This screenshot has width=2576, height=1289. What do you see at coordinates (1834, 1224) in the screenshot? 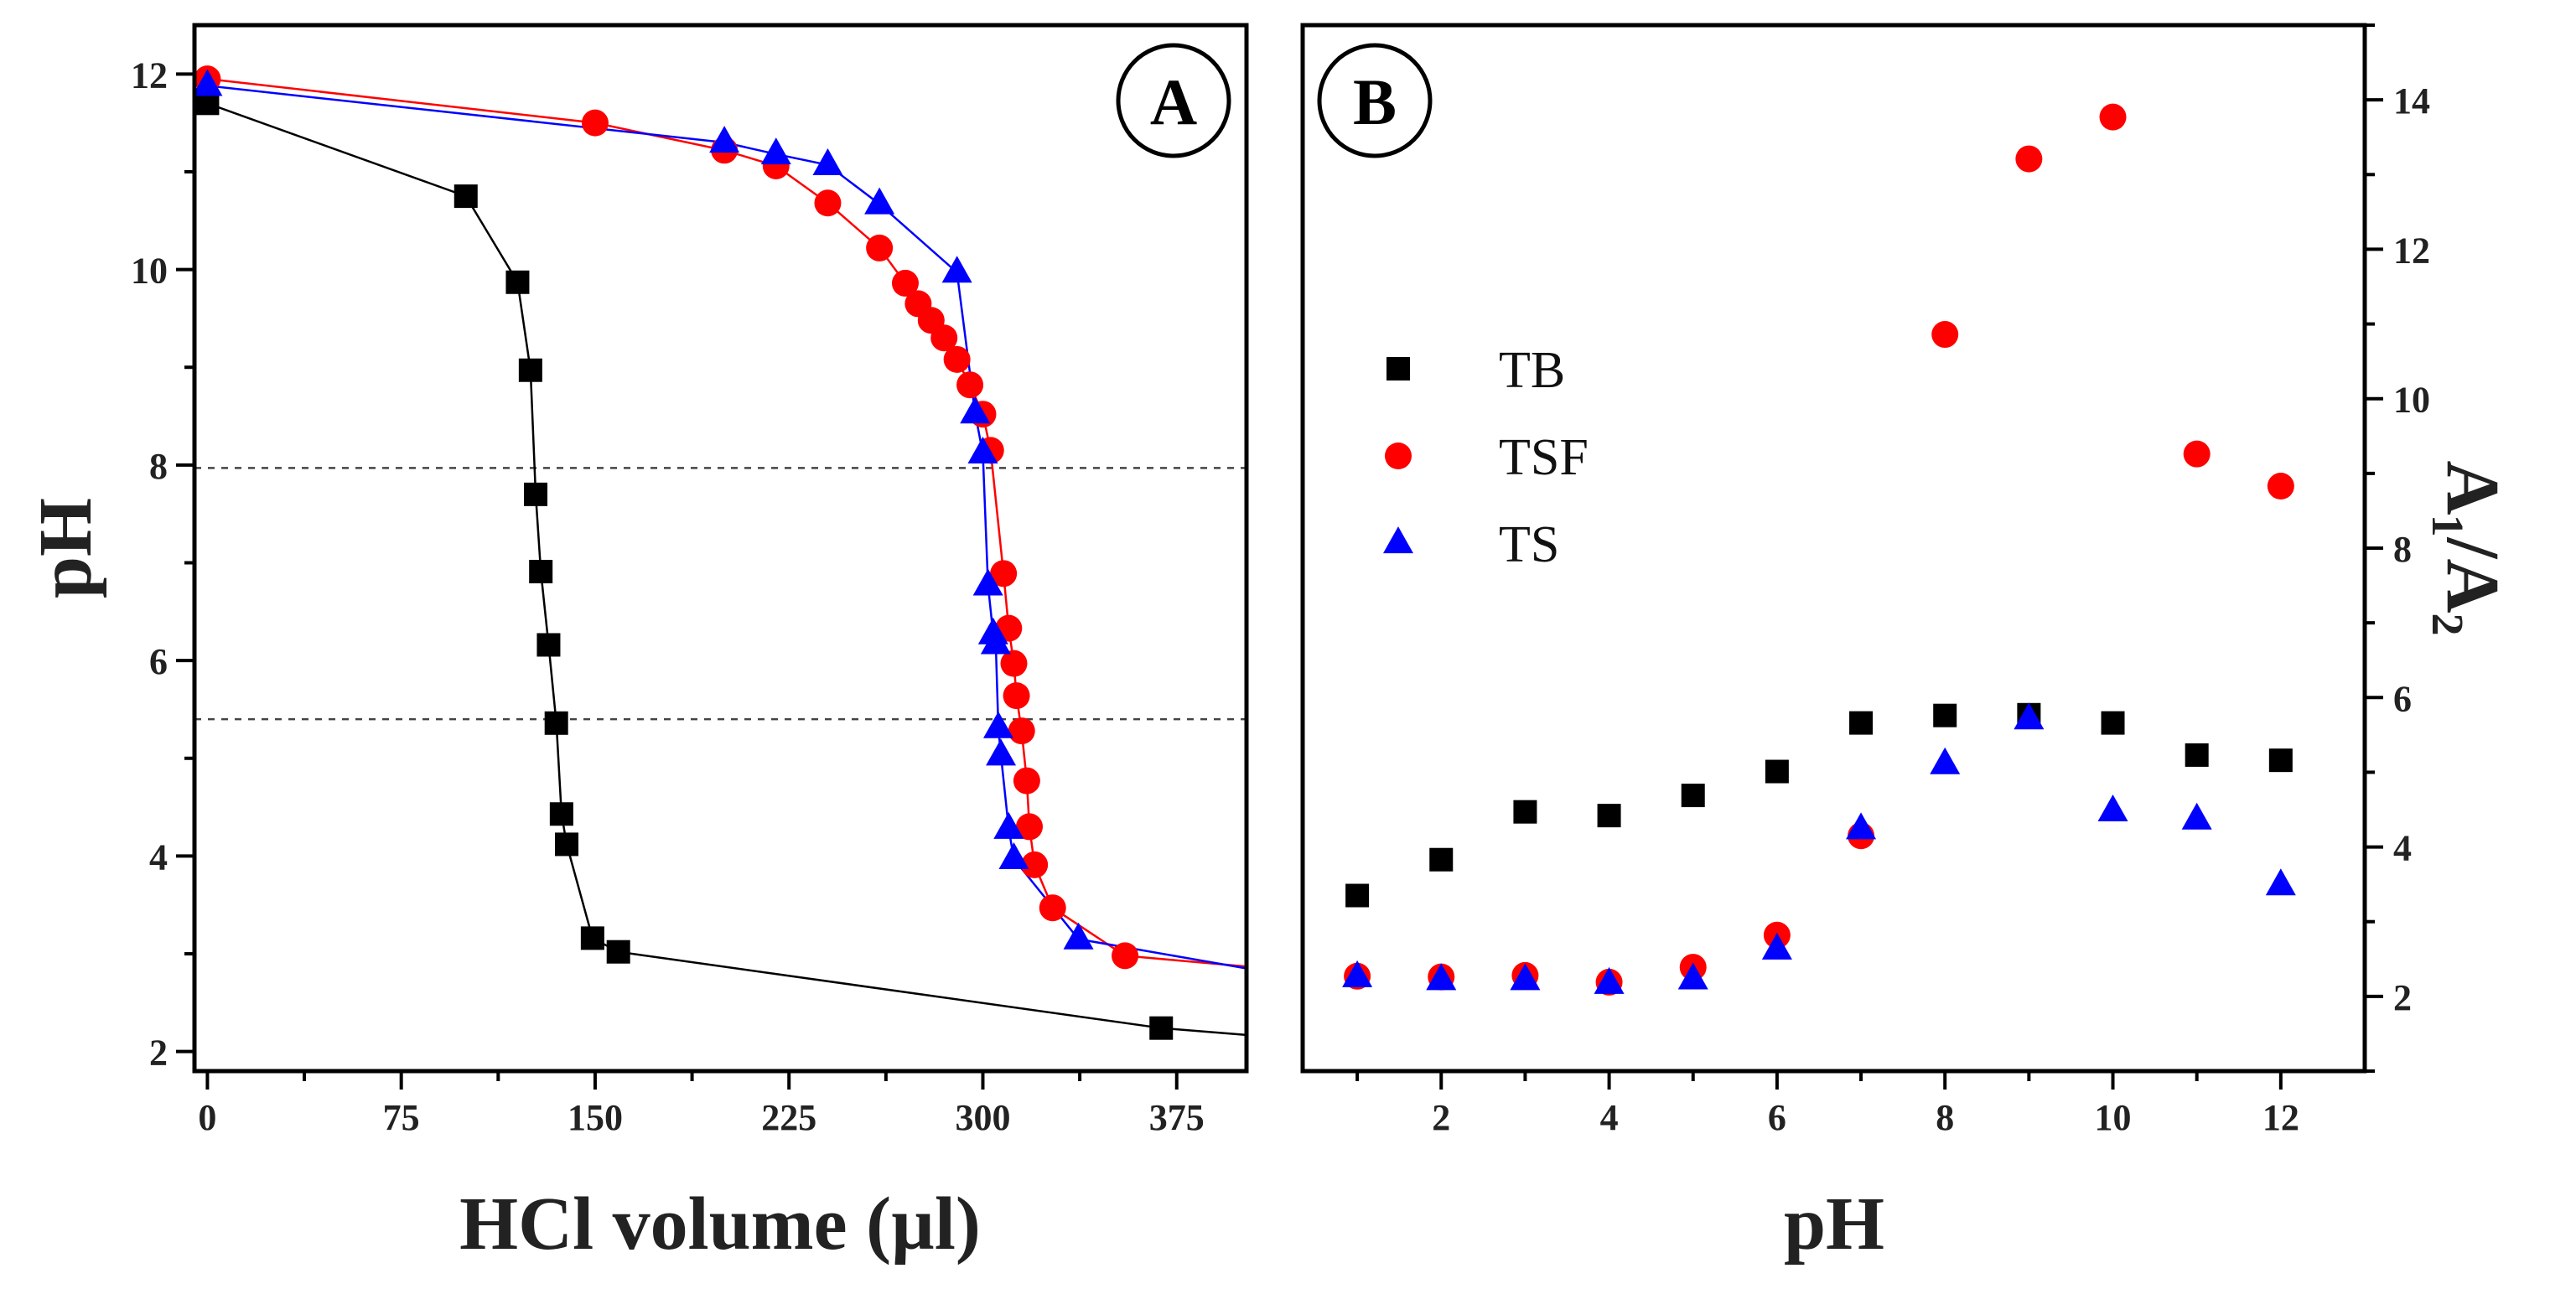
I see `panel-b-x-axis-title: pH` at bounding box center [1834, 1224].